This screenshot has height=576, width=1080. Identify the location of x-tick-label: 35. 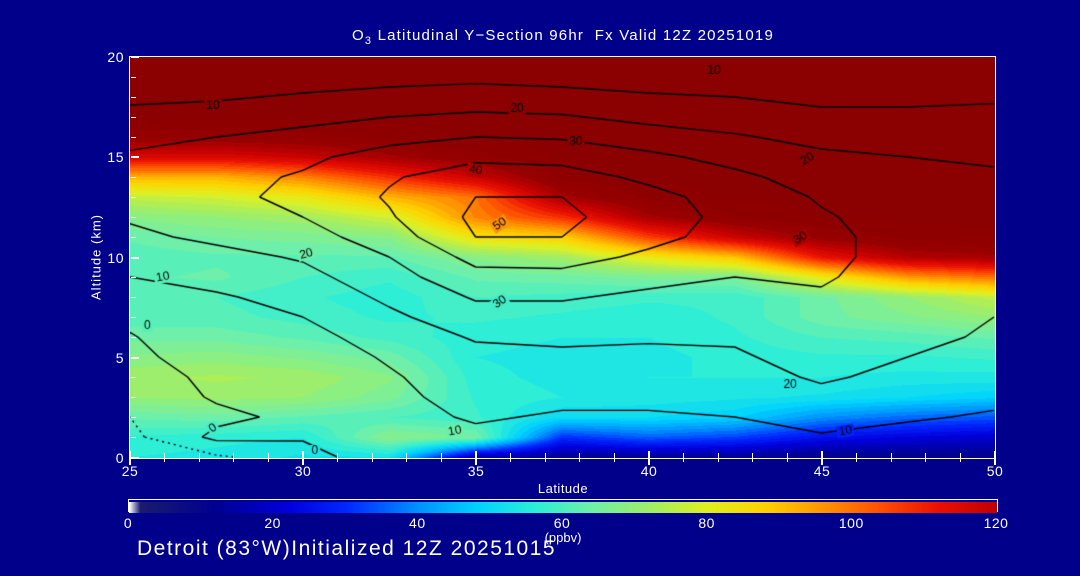
(476, 471).